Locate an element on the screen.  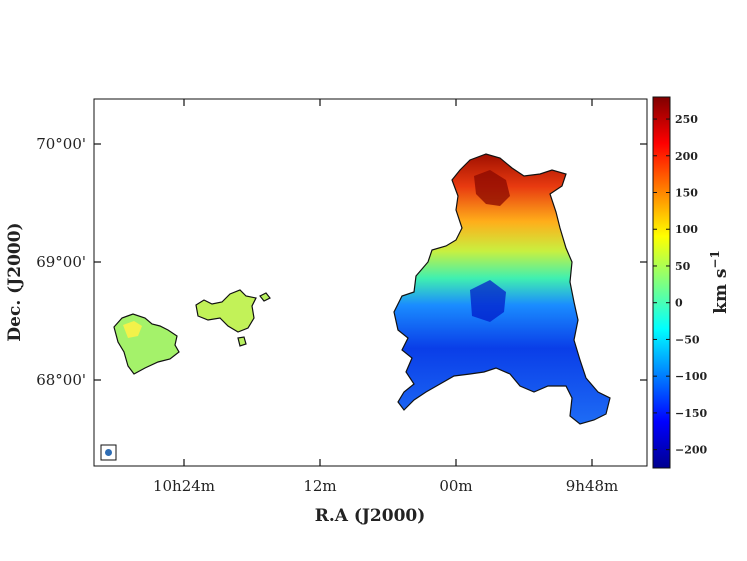
main-complex-south-core is located at coordinates (488, 301).